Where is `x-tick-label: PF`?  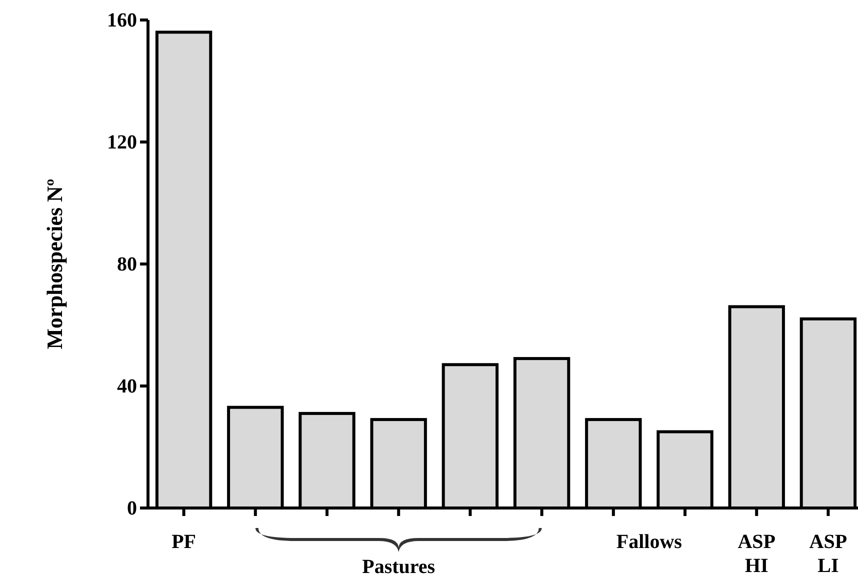 x-tick-label: PF is located at coordinates (184, 542).